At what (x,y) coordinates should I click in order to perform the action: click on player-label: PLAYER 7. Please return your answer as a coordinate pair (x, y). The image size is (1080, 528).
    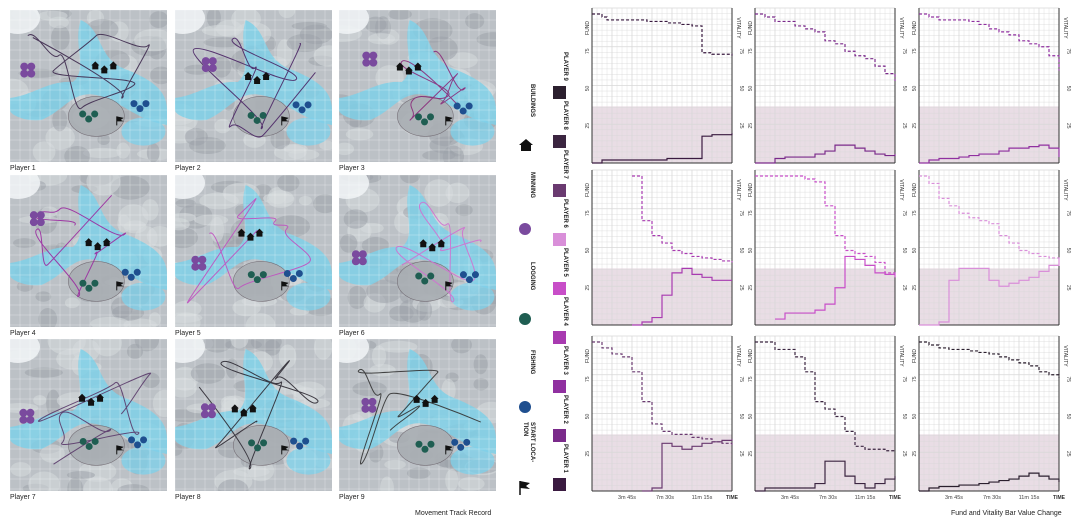
    Looking at the image, I should click on (565, 164).